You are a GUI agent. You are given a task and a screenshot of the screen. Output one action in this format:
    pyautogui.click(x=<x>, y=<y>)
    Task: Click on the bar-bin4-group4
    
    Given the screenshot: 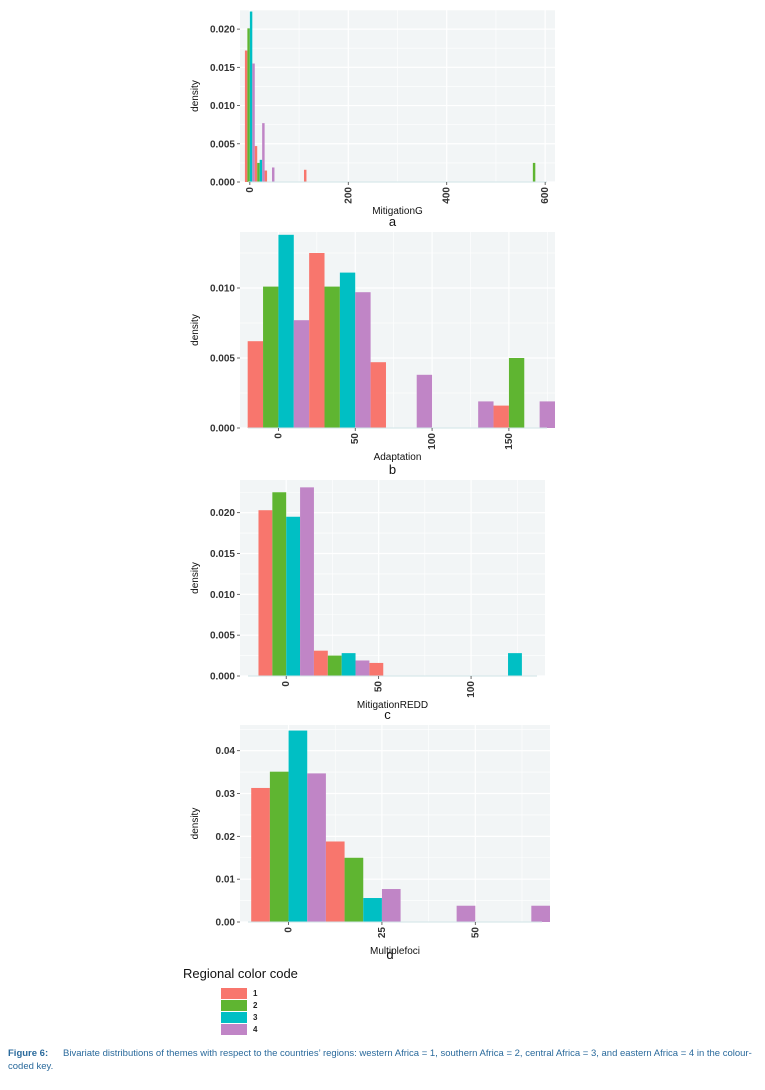 What is the action you would take?
    pyautogui.click(x=547, y=414)
    